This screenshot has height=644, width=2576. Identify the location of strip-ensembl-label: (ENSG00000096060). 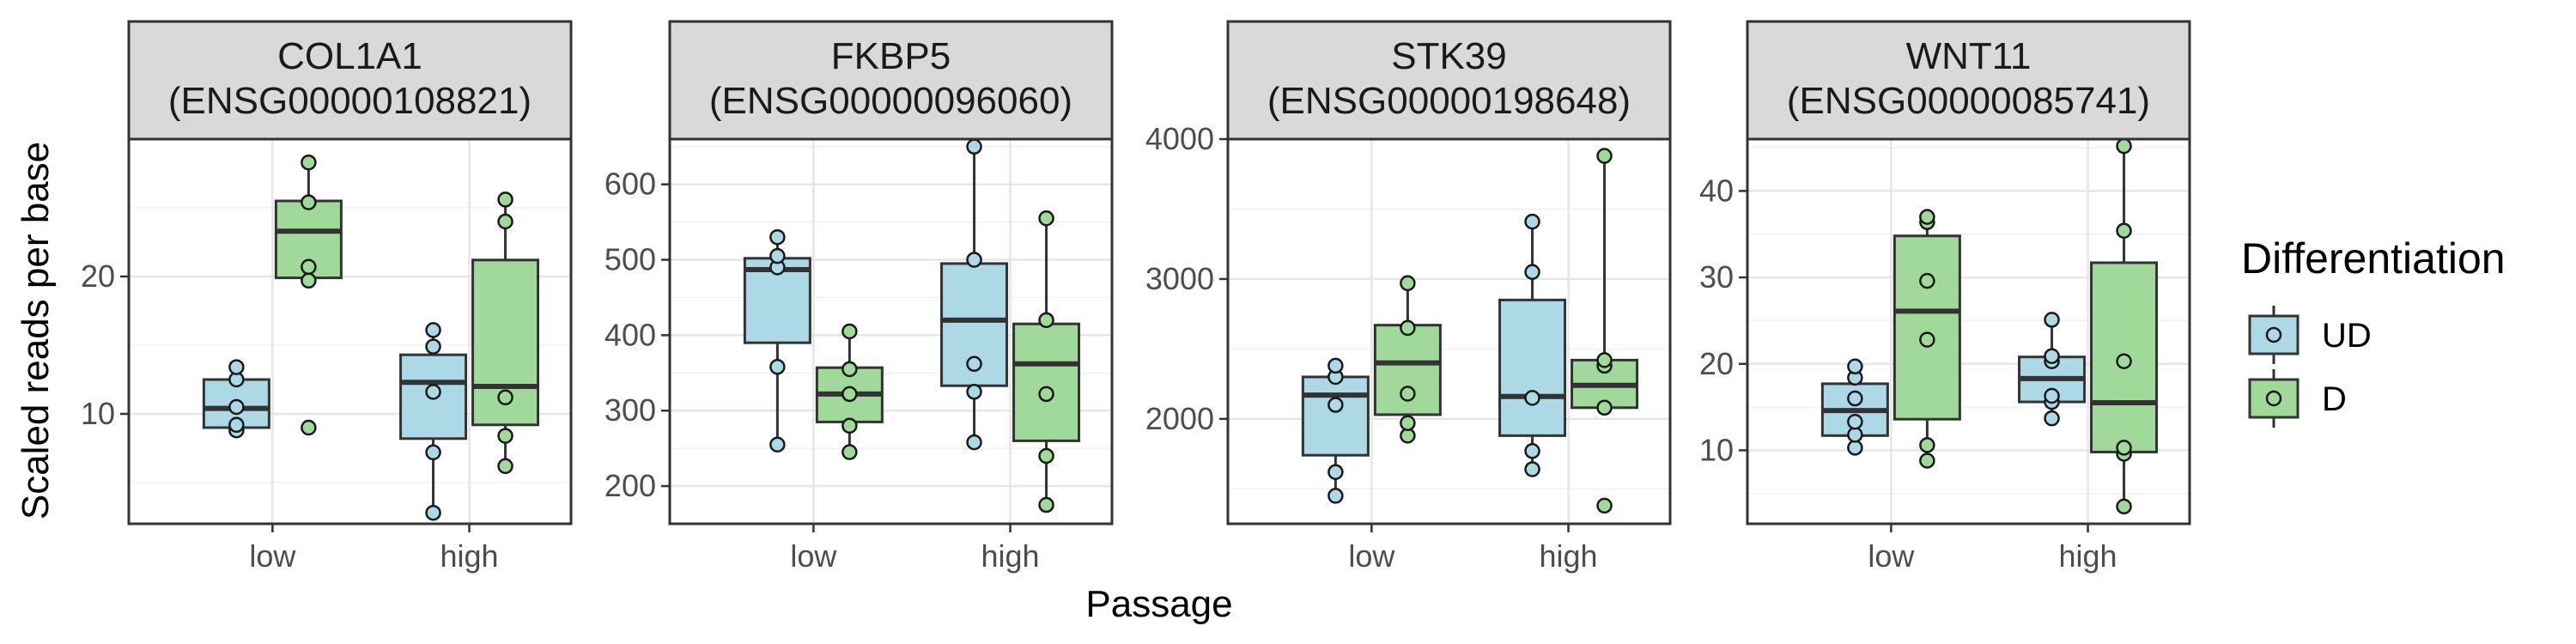
(890, 101).